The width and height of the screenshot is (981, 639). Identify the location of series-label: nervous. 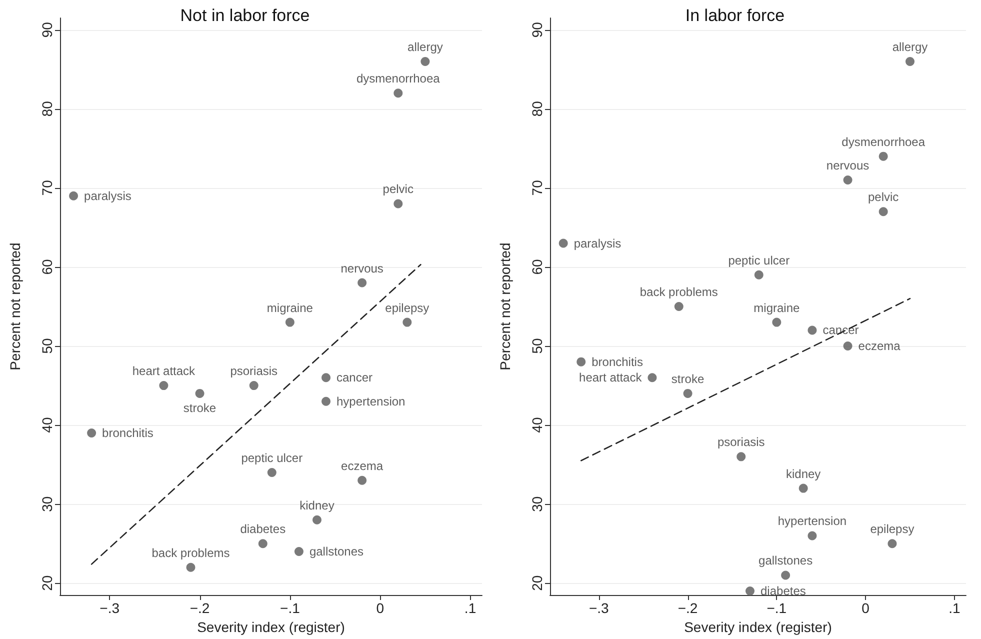
(362, 268).